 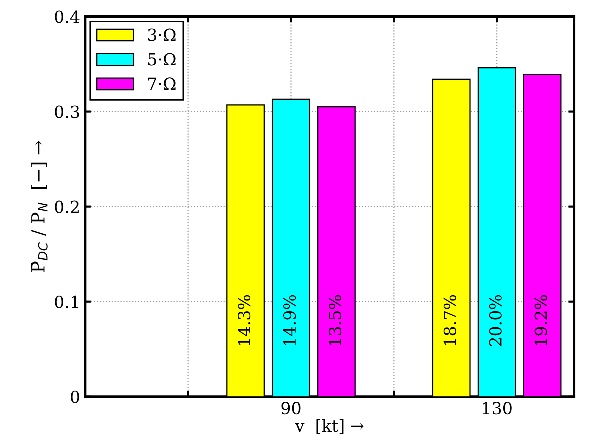 What do you see at coordinates (329, 426) in the screenshot?
I see `x-axis-title: v [kt] →` at bounding box center [329, 426].